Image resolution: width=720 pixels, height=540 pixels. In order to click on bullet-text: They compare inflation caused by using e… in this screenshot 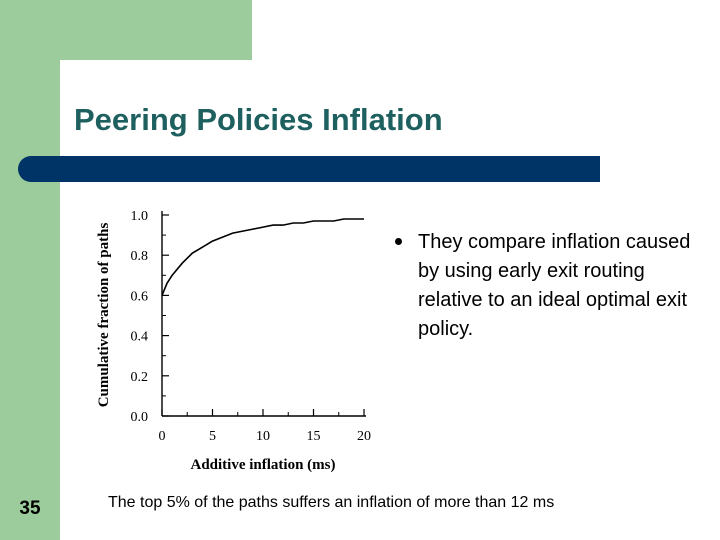, I will do `click(554, 285)`.